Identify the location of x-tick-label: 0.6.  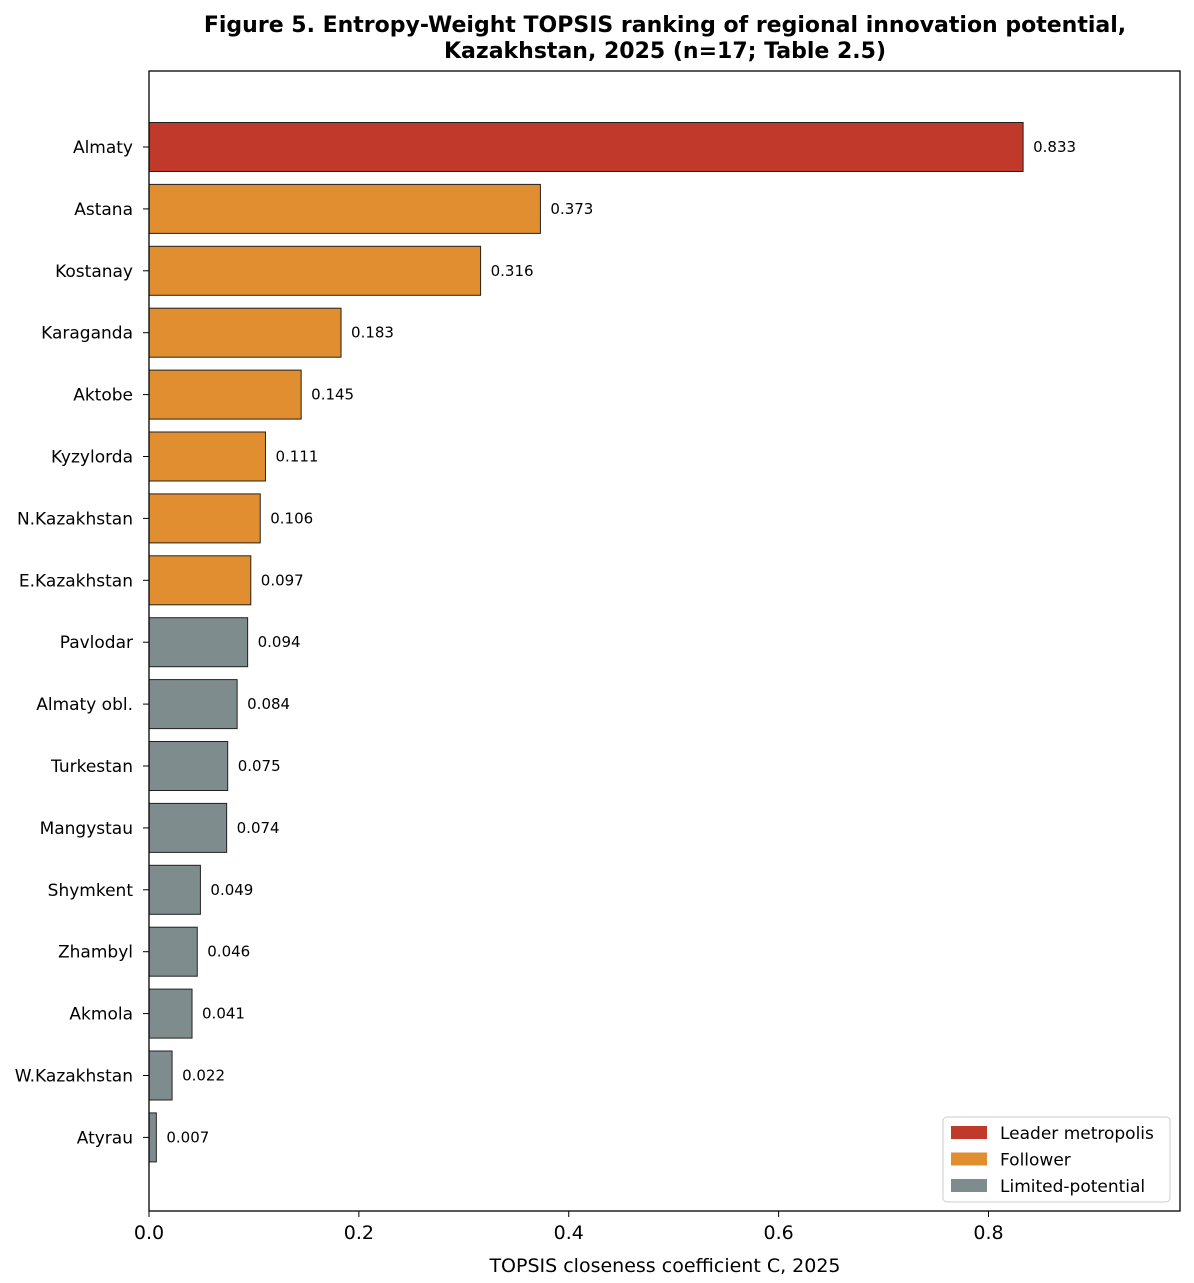
(779, 1233).